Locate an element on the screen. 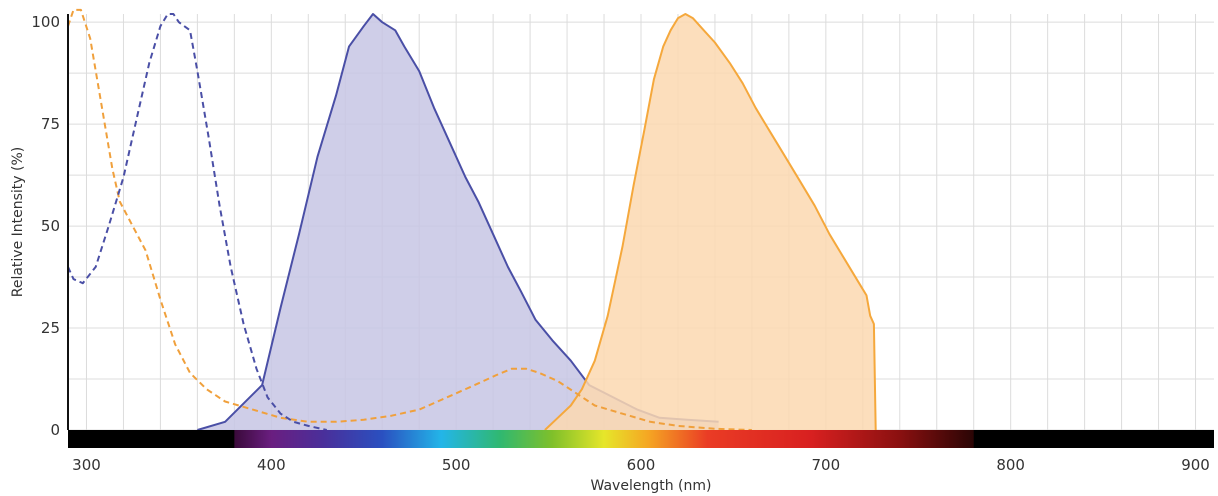 The image size is (1218, 496). wavelength-spectrum-bar is located at coordinates (641, 439).